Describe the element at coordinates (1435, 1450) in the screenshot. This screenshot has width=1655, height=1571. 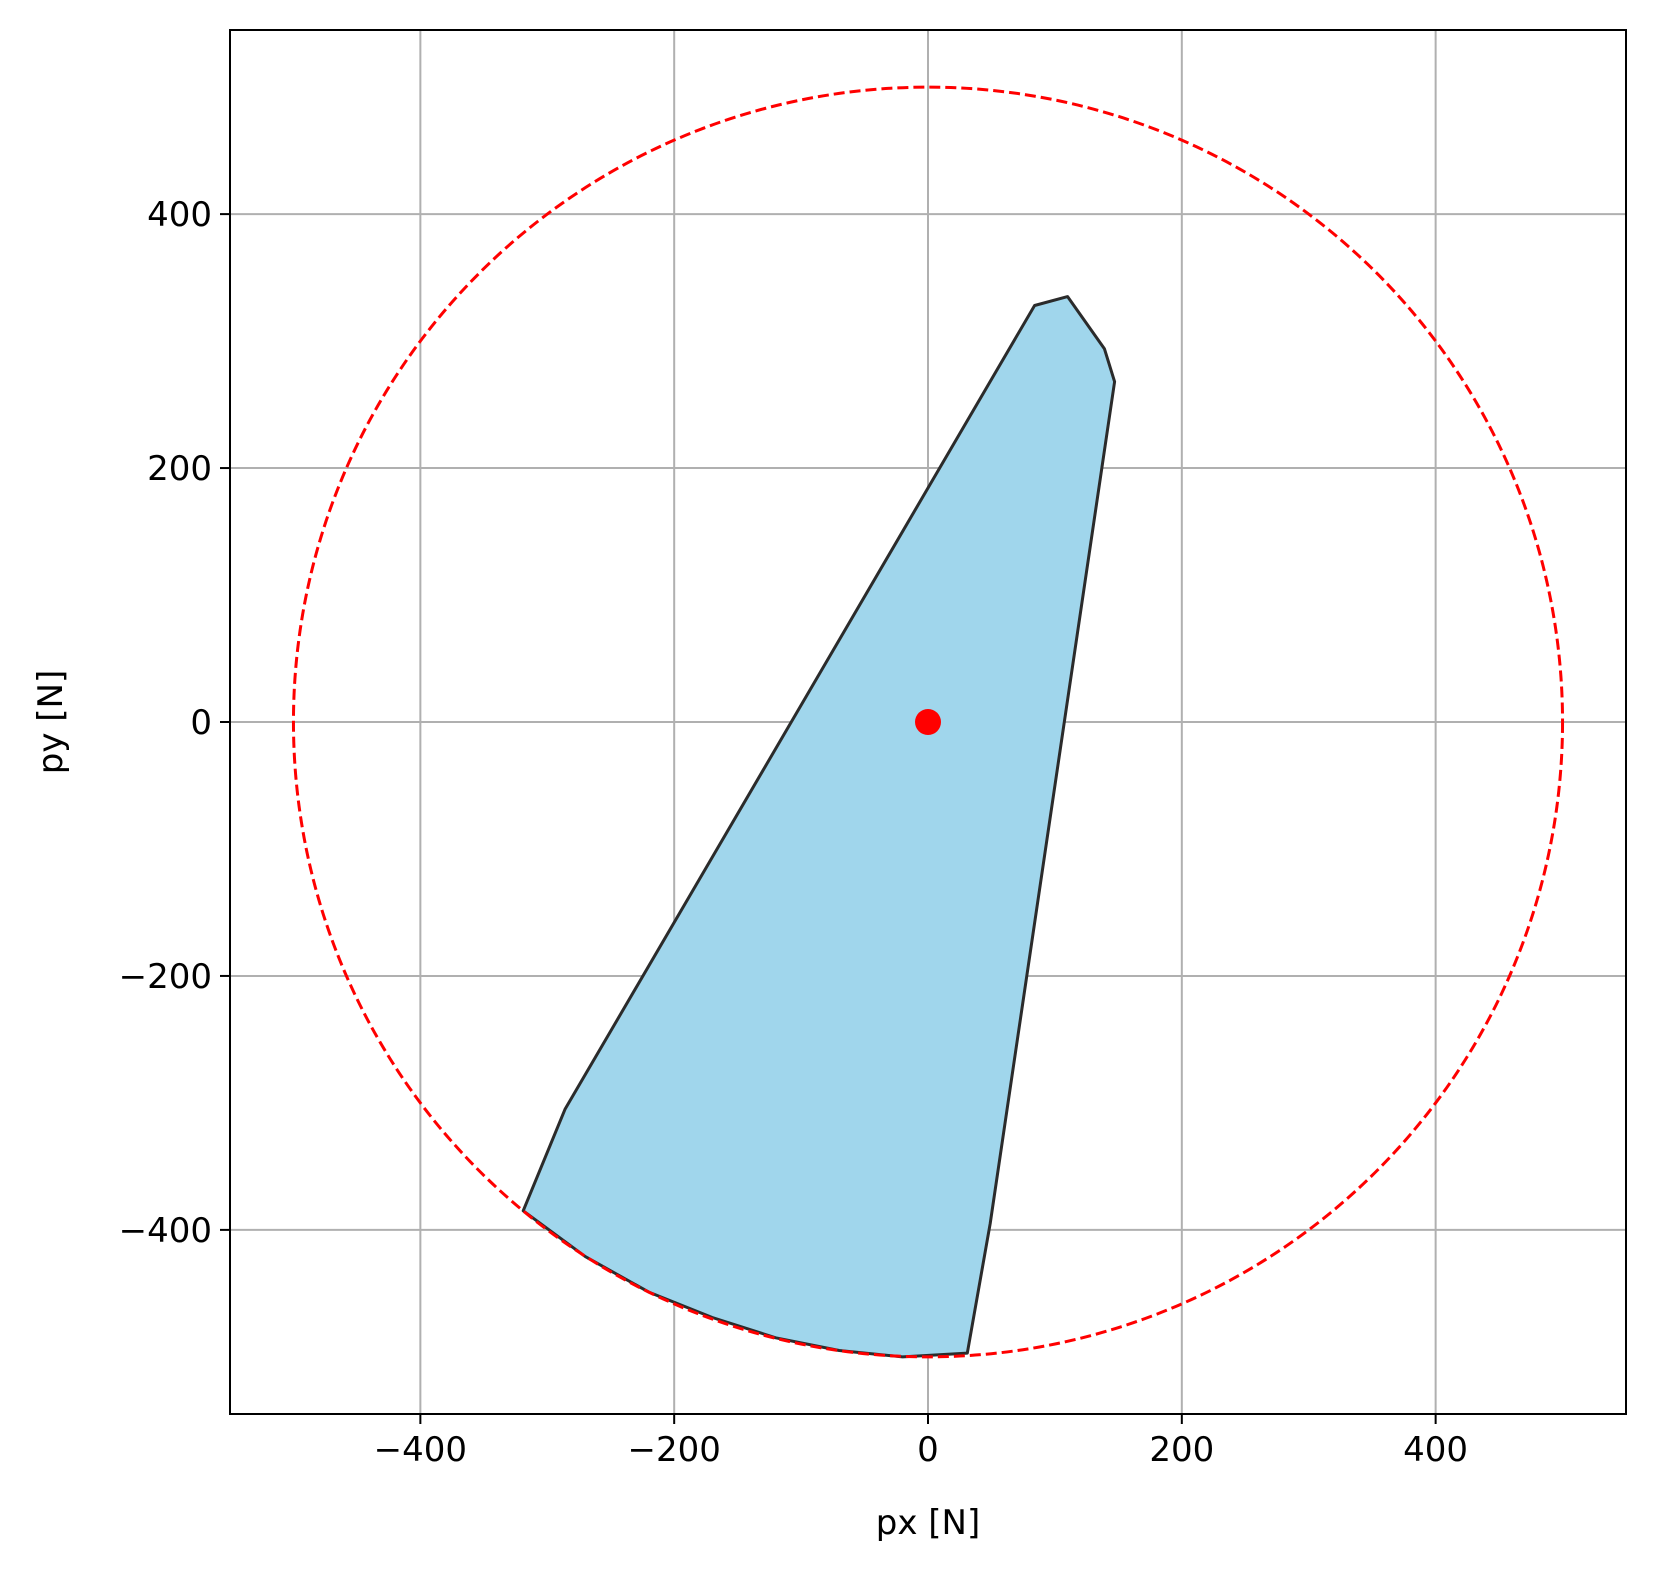
I see `x-tick-label: 400` at that location.